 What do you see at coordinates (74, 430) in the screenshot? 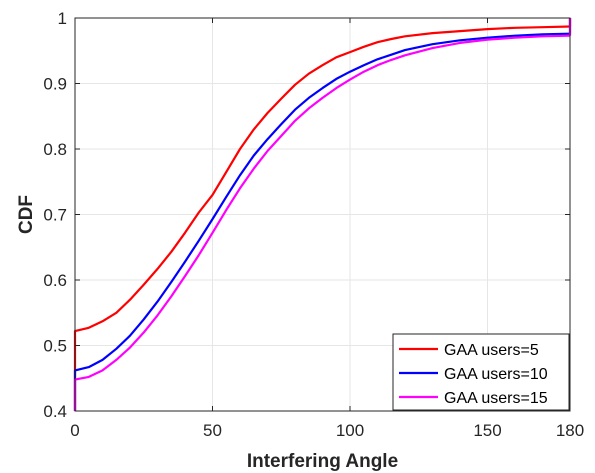
I see `x-tick-label: 0` at bounding box center [74, 430].